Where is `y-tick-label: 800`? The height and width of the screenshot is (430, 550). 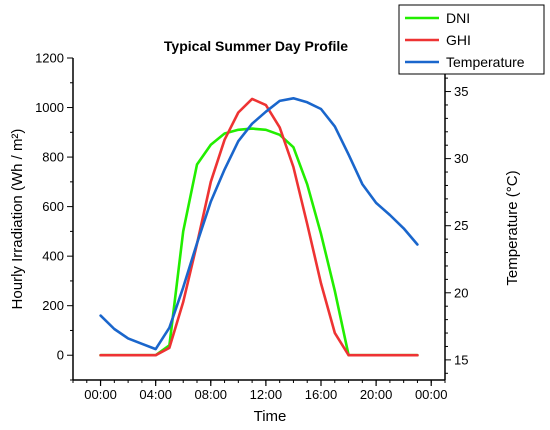 y-tick-label: 800 is located at coordinates (53, 157).